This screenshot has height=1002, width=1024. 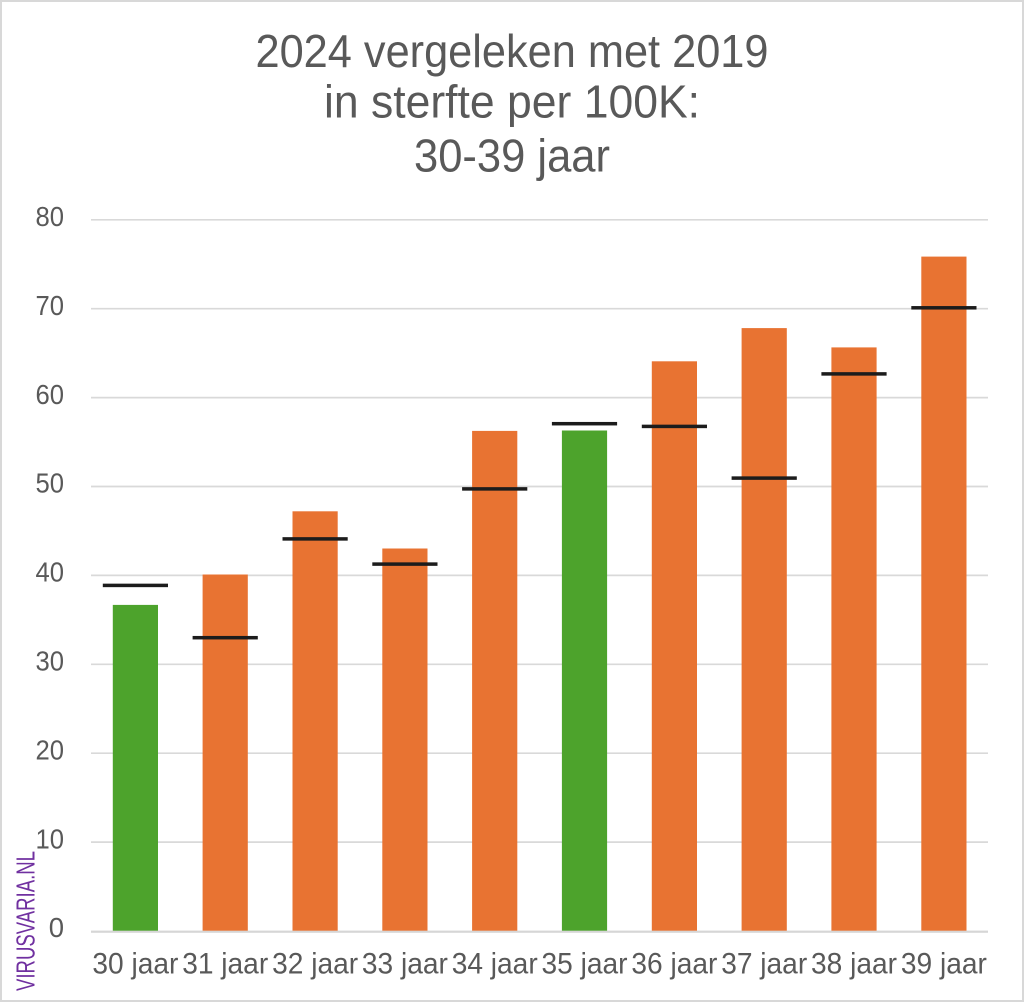 What do you see at coordinates (764, 963) in the screenshot?
I see `svg-text: 37 jaar` at bounding box center [764, 963].